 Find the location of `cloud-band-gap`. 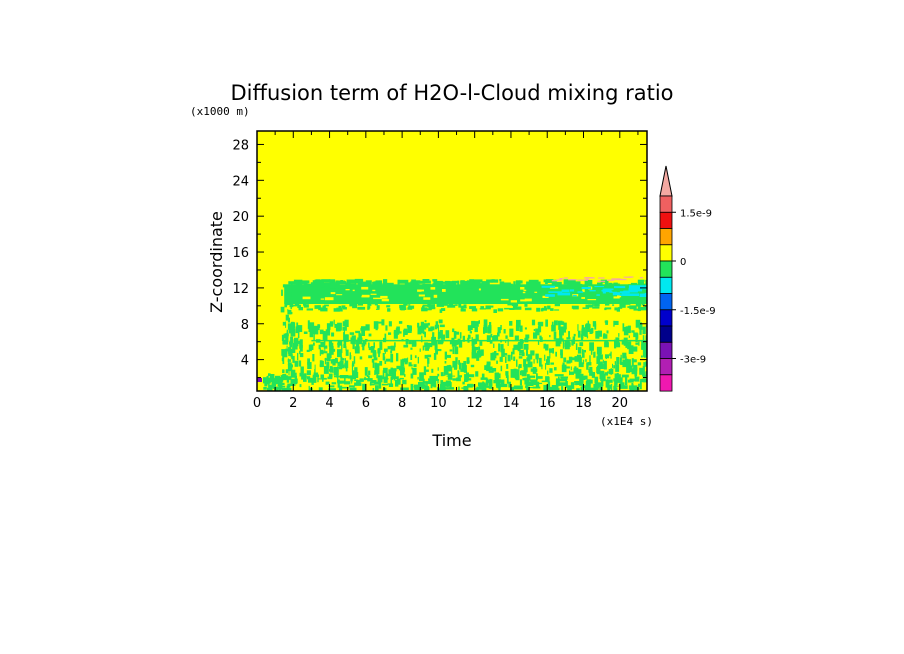

cloud-band-gap is located at coordinates (592, 300).